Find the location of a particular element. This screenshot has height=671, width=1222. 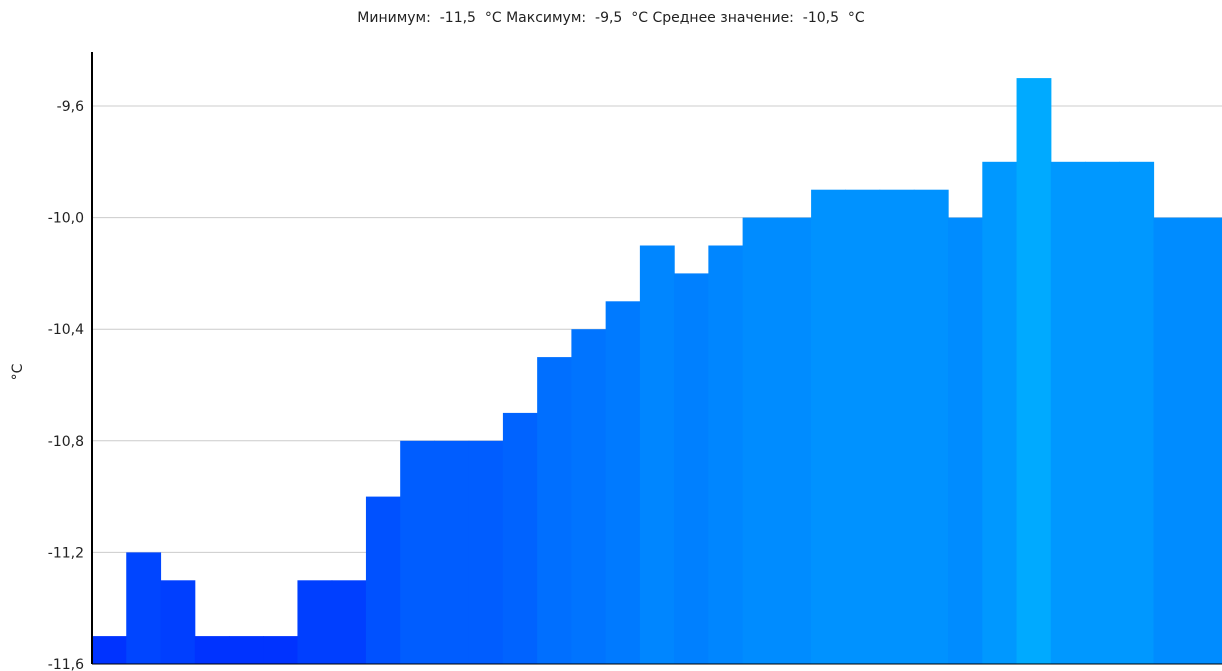

y-tick-label: -11,6 is located at coordinates (66, 664).